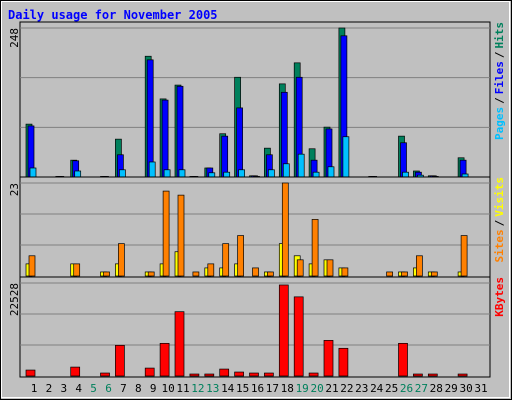  I want to click on x-tick-label: 21, so click(331, 388).